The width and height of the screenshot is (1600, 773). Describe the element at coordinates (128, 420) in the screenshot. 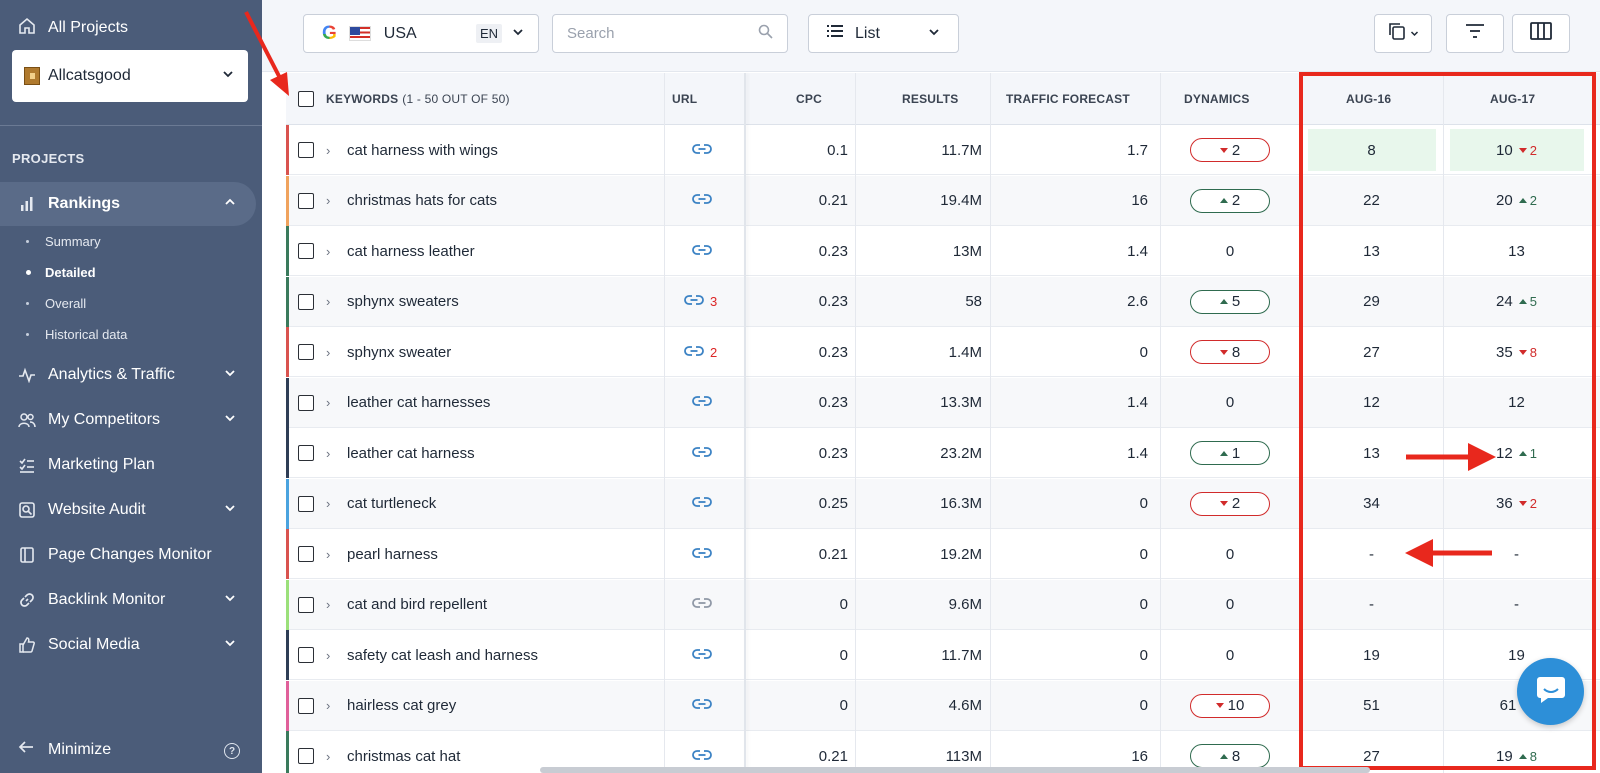

I see `sidebar-item-my-competitors: My Competitors` at that location.